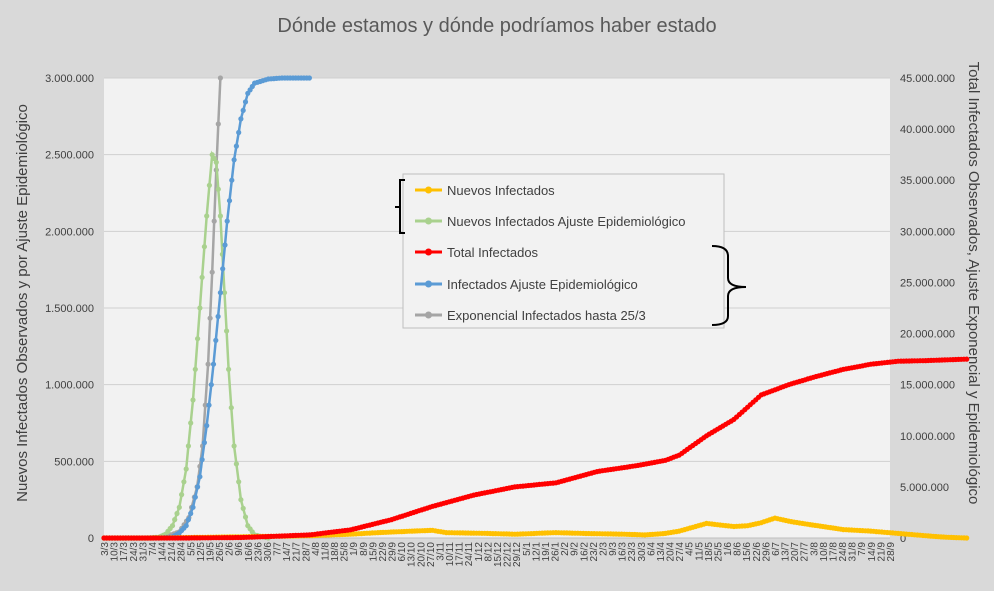 The image size is (994, 591). What do you see at coordinates (575, 549) in the screenshot?
I see `x-tick-label: 9/2` at bounding box center [575, 549].